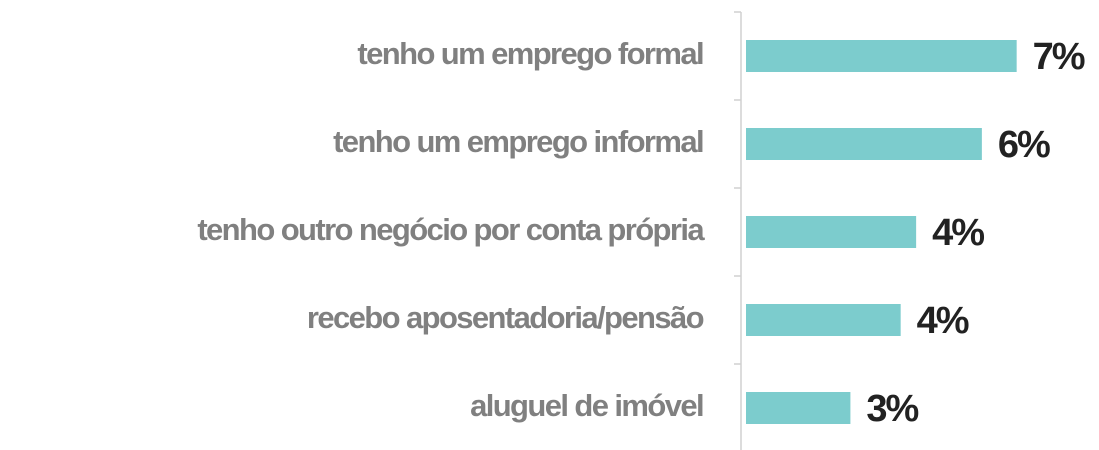 This screenshot has width=1099, height=450. I want to click on category-label: tenho outro negócio por conta própria, so click(451, 229).